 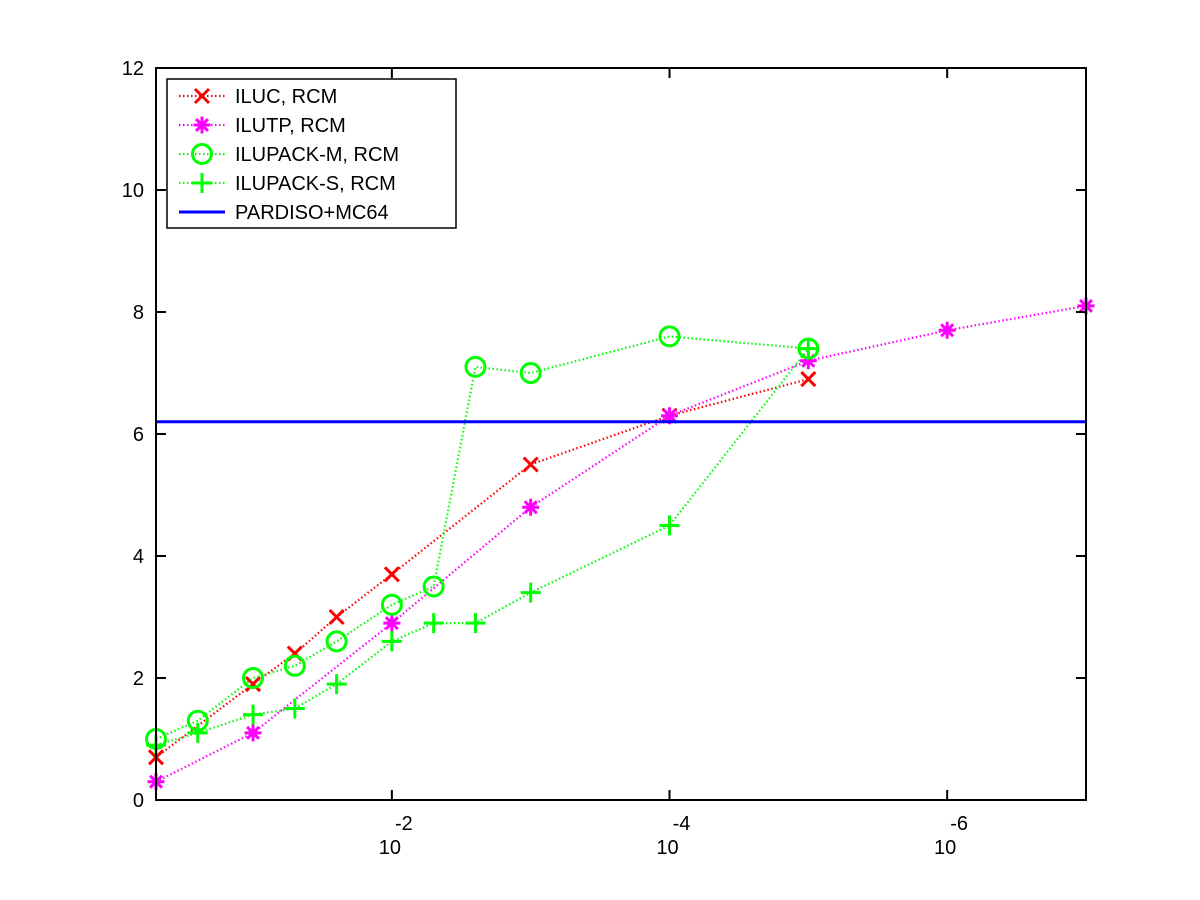 I want to click on legend-label-2: ILUPACK-M, RCM, so click(x=317, y=155).